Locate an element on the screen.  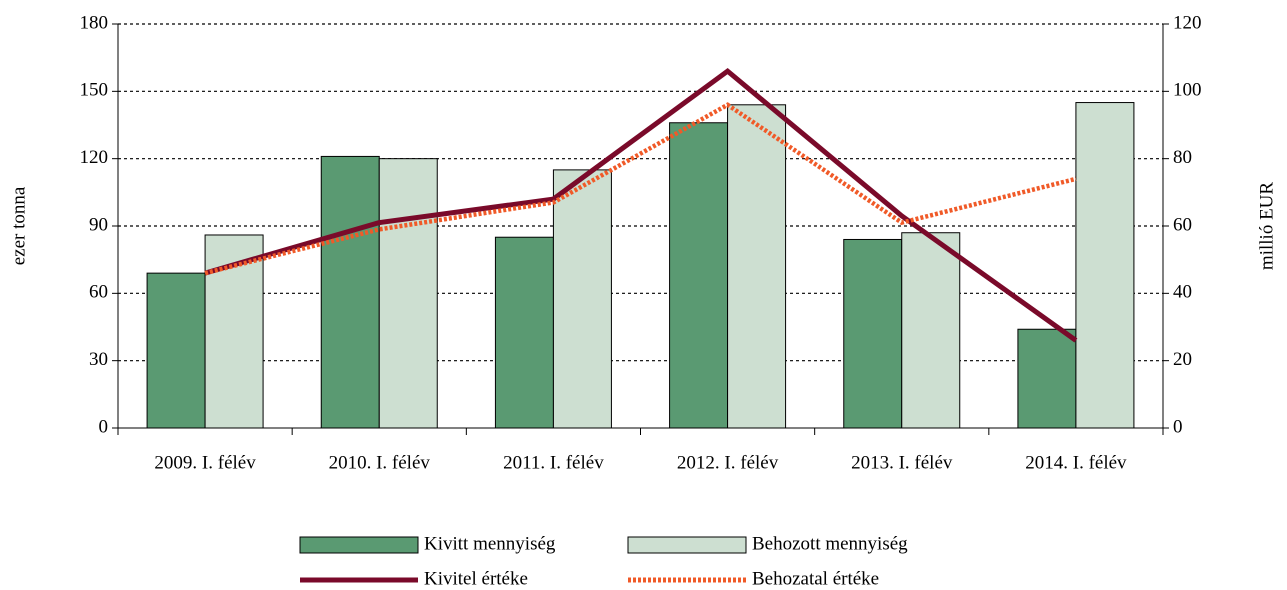
y2-tick-label: 40 is located at coordinates (1182, 292).